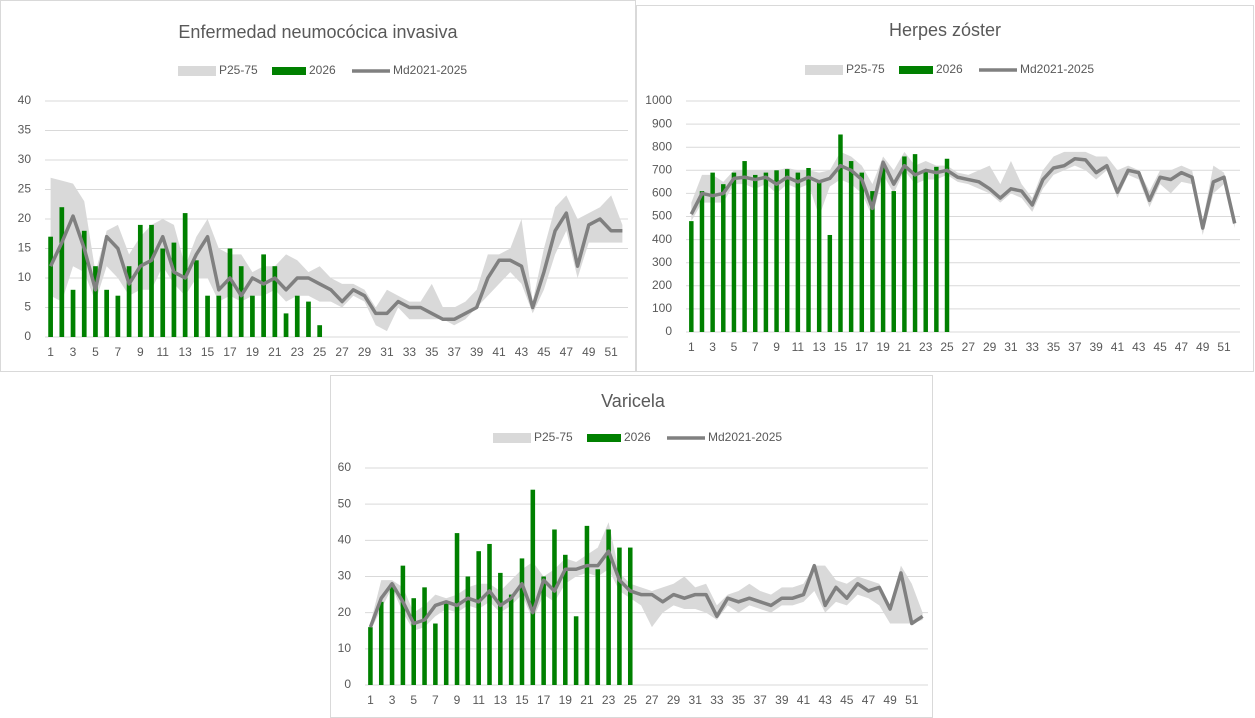  What do you see at coordinates (945, 30) in the screenshot?
I see `chart-title: Herpes zóster` at bounding box center [945, 30].